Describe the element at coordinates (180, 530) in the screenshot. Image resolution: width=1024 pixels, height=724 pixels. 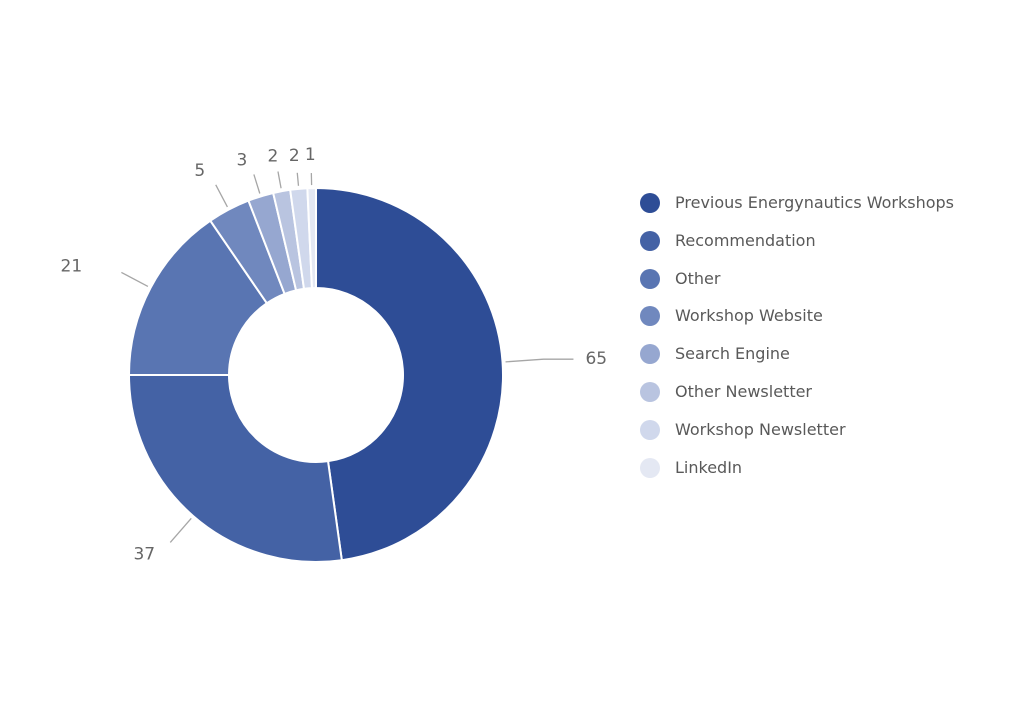
I see `leader-line-recommendation` at that location.